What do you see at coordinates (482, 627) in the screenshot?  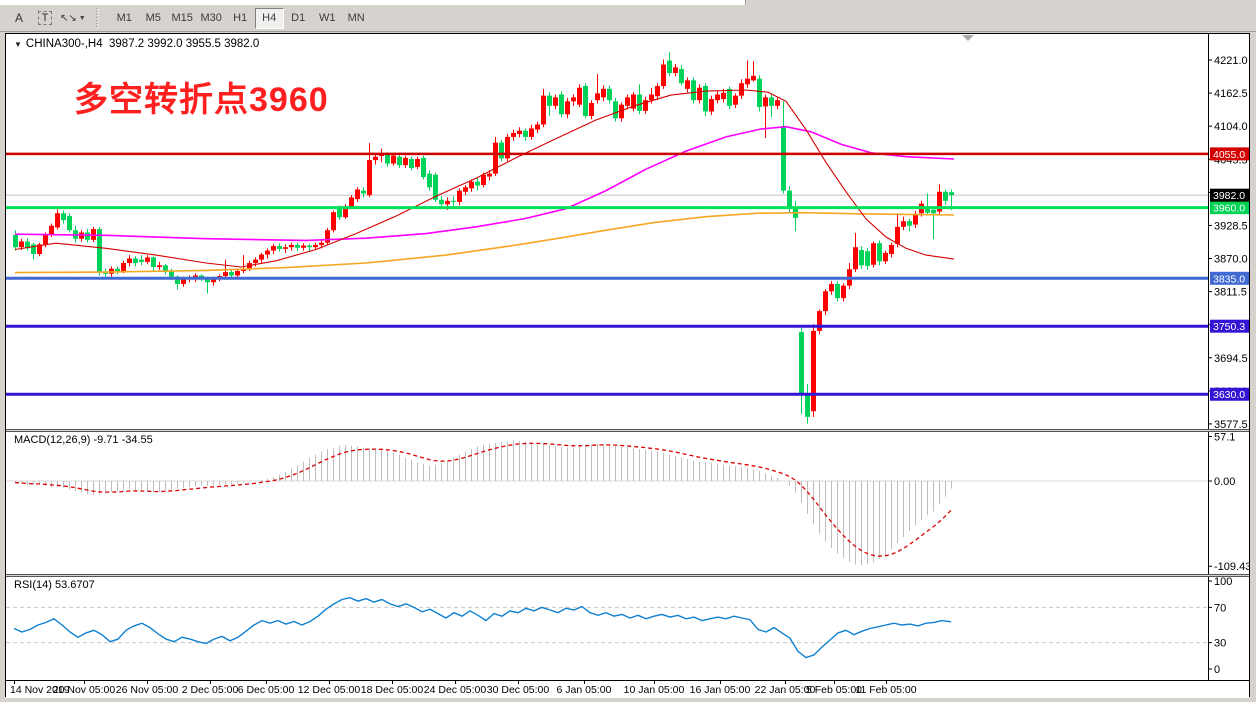 I see `rsi-line` at bounding box center [482, 627].